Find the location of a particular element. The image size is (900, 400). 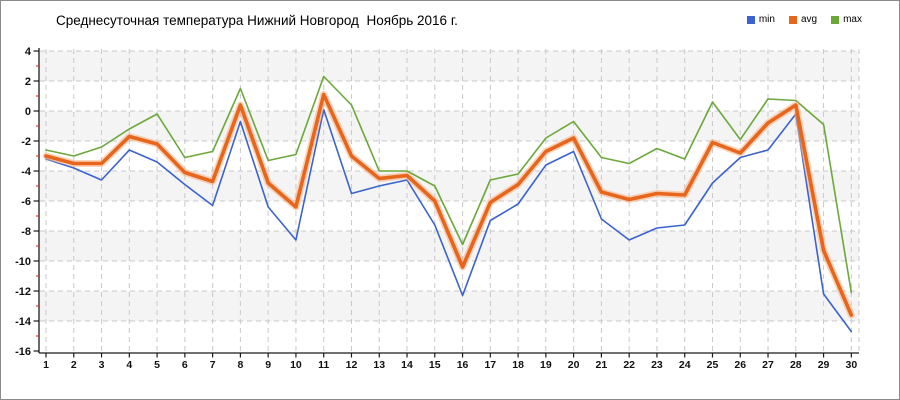

x-tick-label: 26 is located at coordinates (740, 365).